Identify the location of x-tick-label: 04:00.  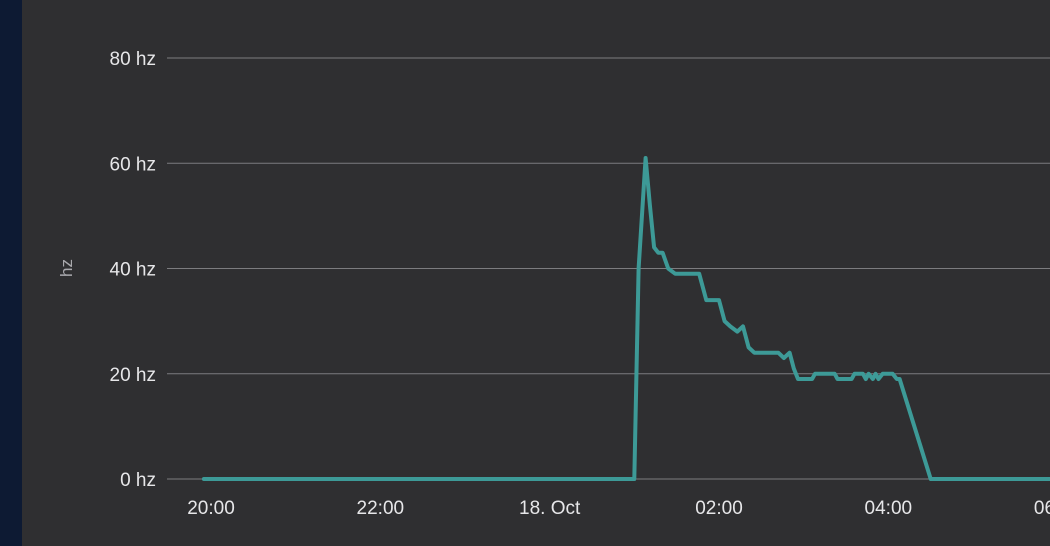
(889, 508).